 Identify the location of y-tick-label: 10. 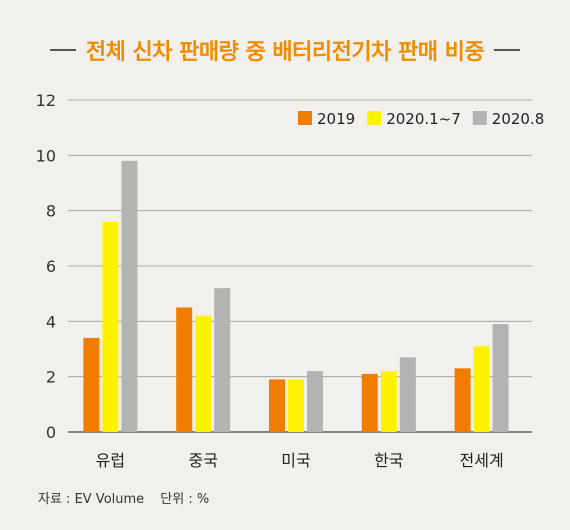
(46, 155).